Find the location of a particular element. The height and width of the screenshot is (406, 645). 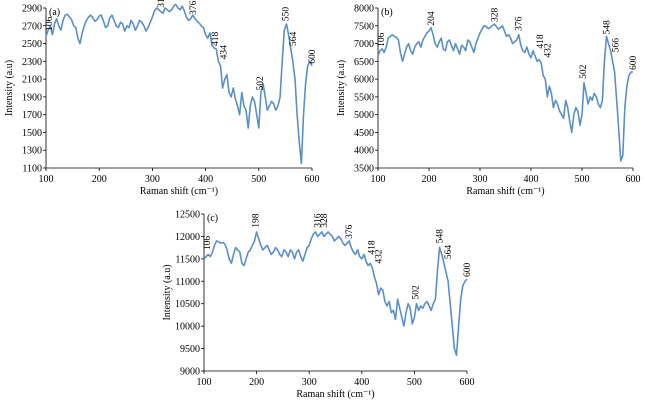

y-tick-label: 12000 is located at coordinates (187, 237).